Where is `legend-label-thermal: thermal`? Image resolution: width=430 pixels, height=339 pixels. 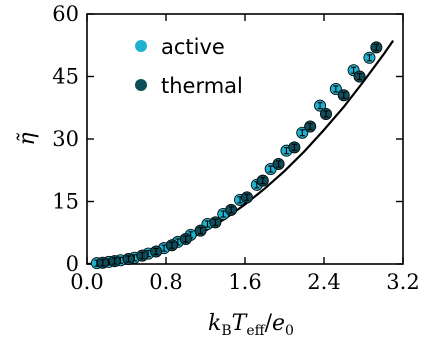
legend-label-thermal: thermal is located at coordinates (202, 86).